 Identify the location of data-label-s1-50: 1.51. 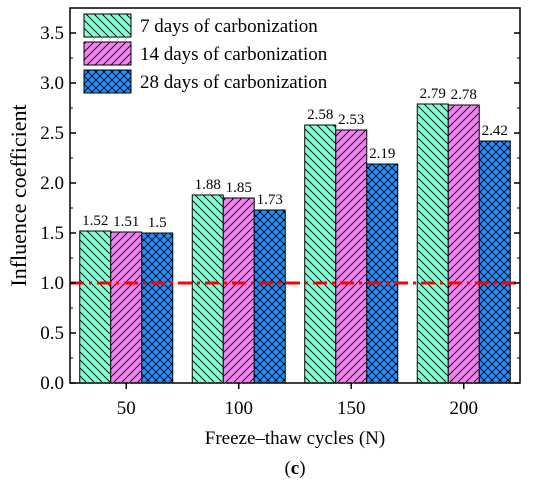
(126, 222).